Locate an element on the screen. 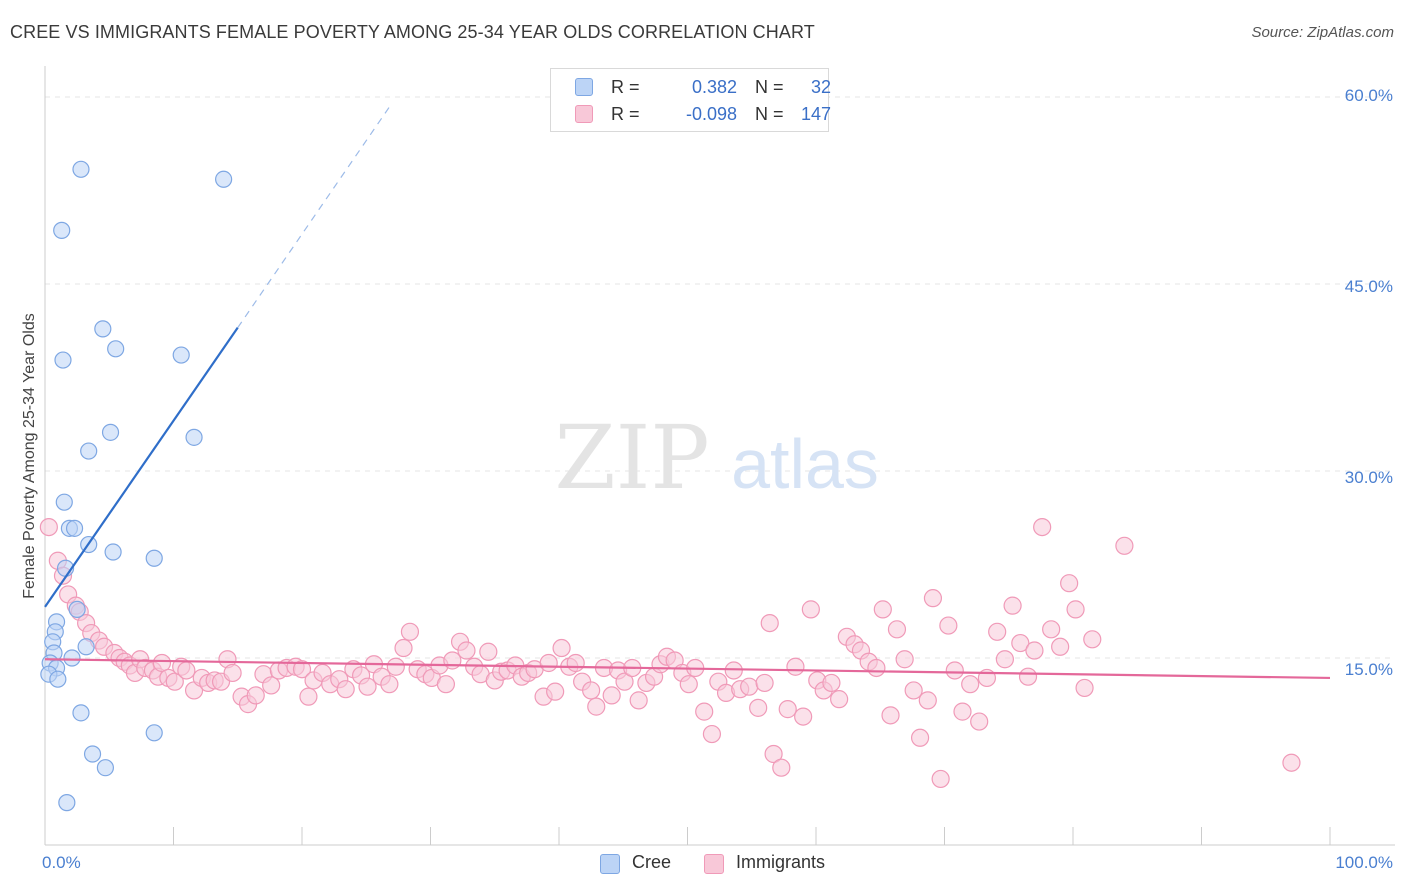  cree-points is located at coordinates (136, 486).